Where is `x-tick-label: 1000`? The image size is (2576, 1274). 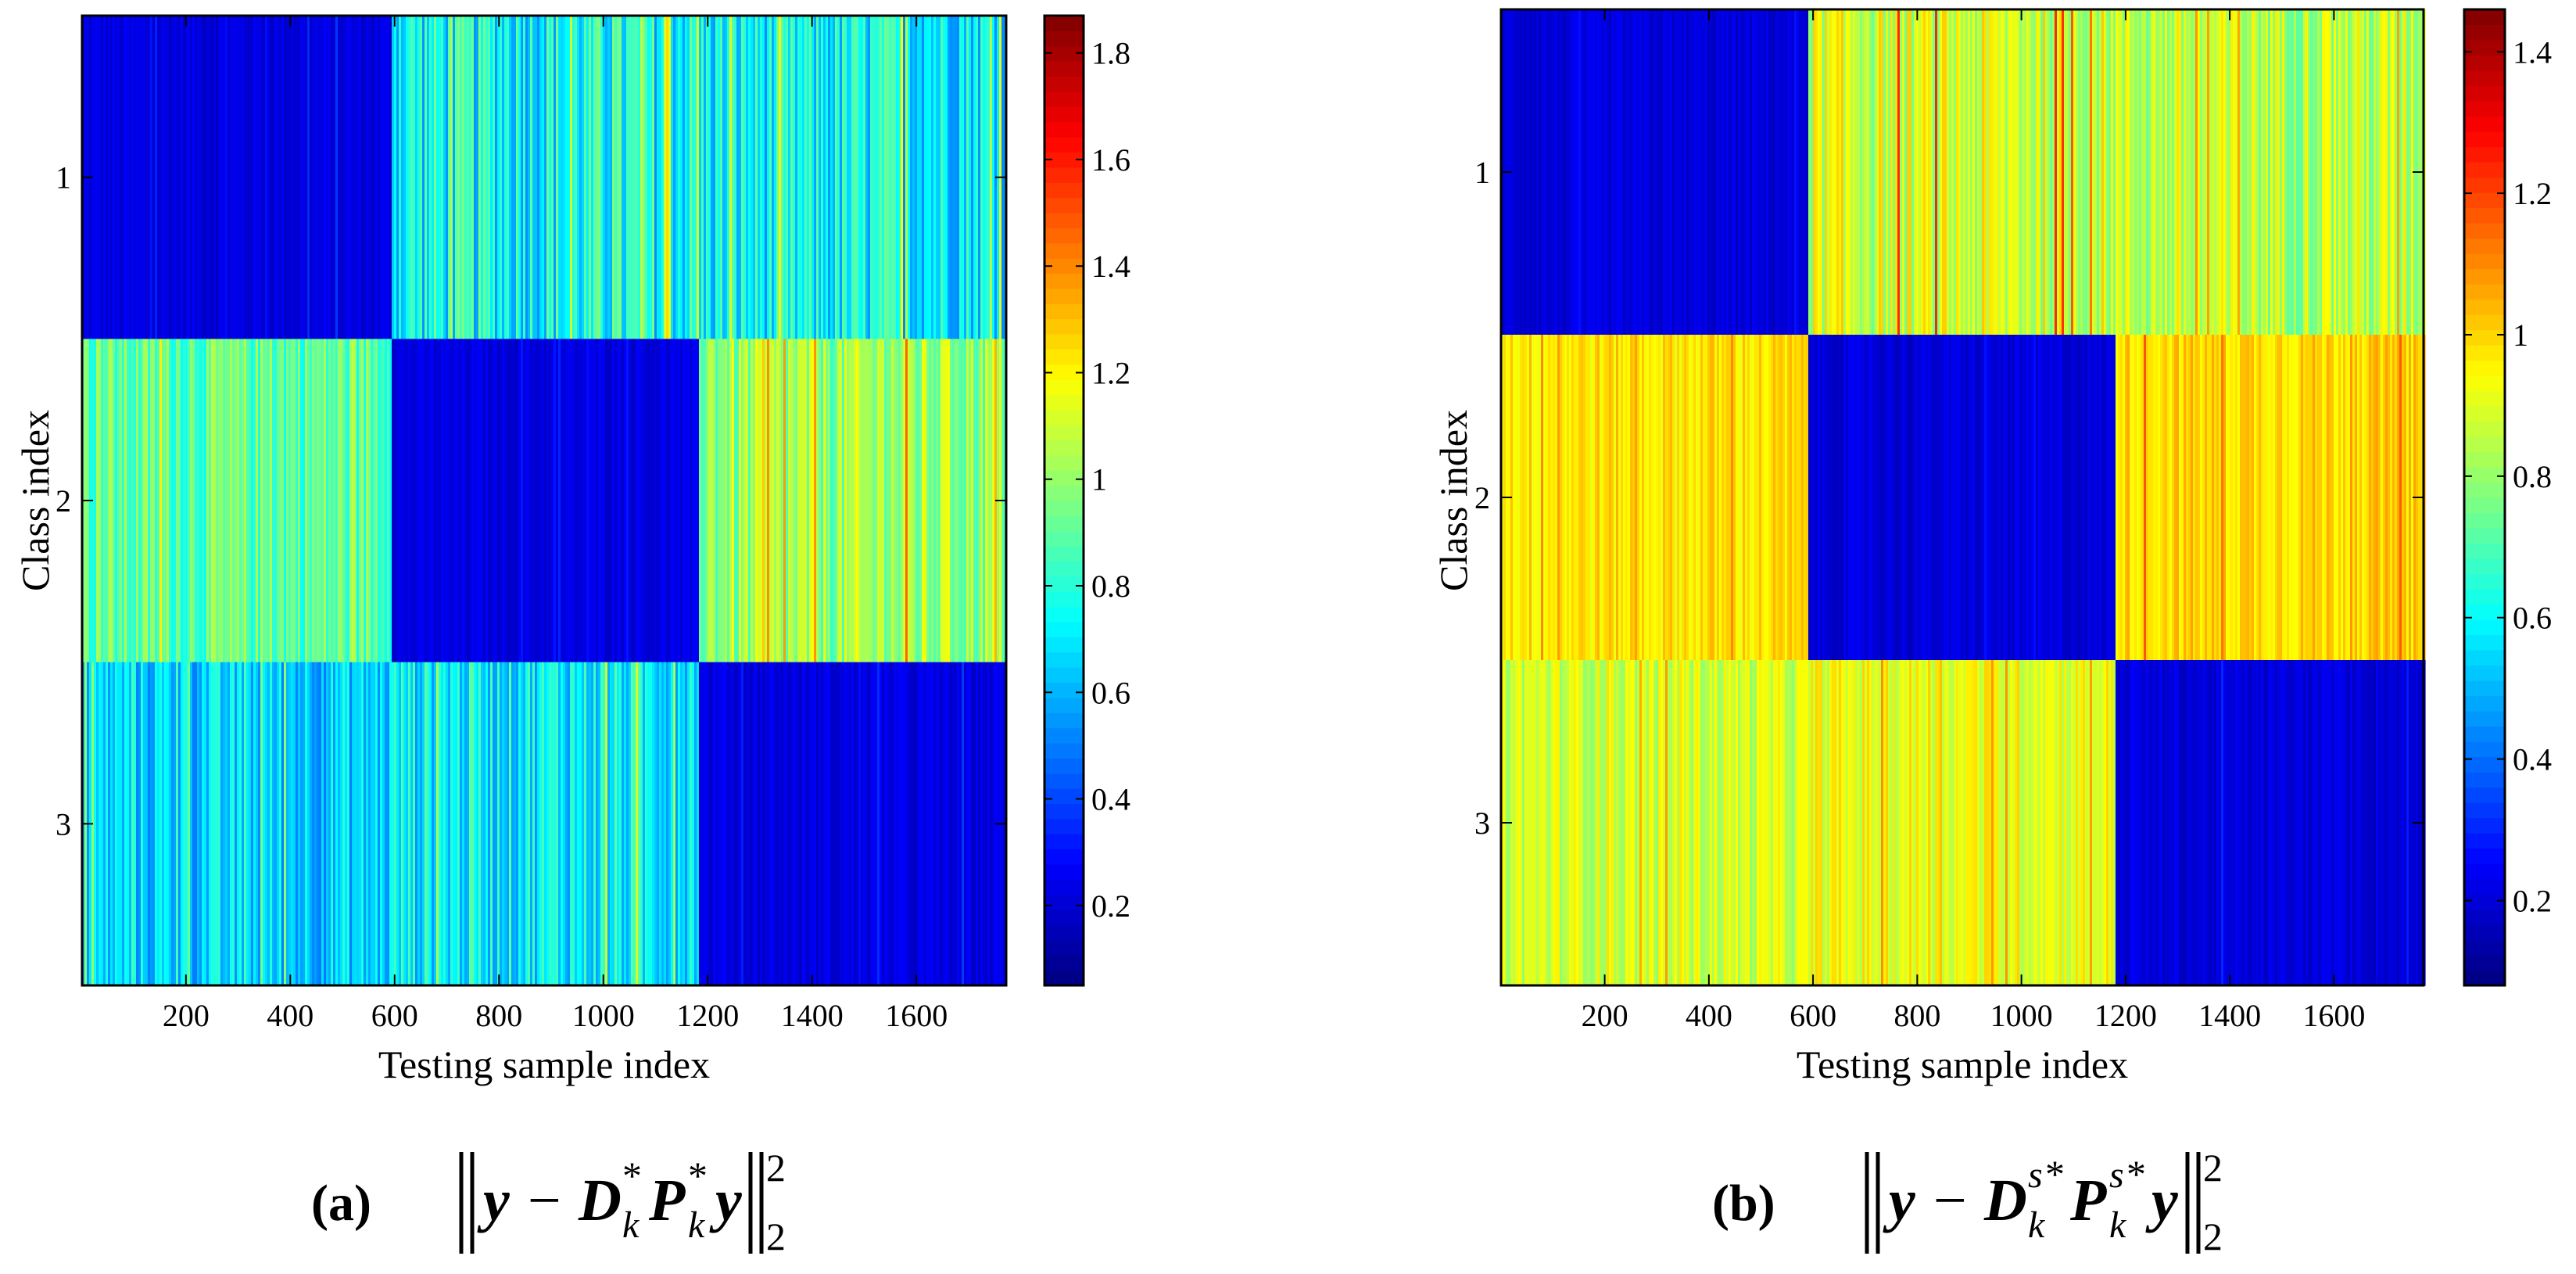
x-tick-label: 1000 is located at coordinates (603, 1015).